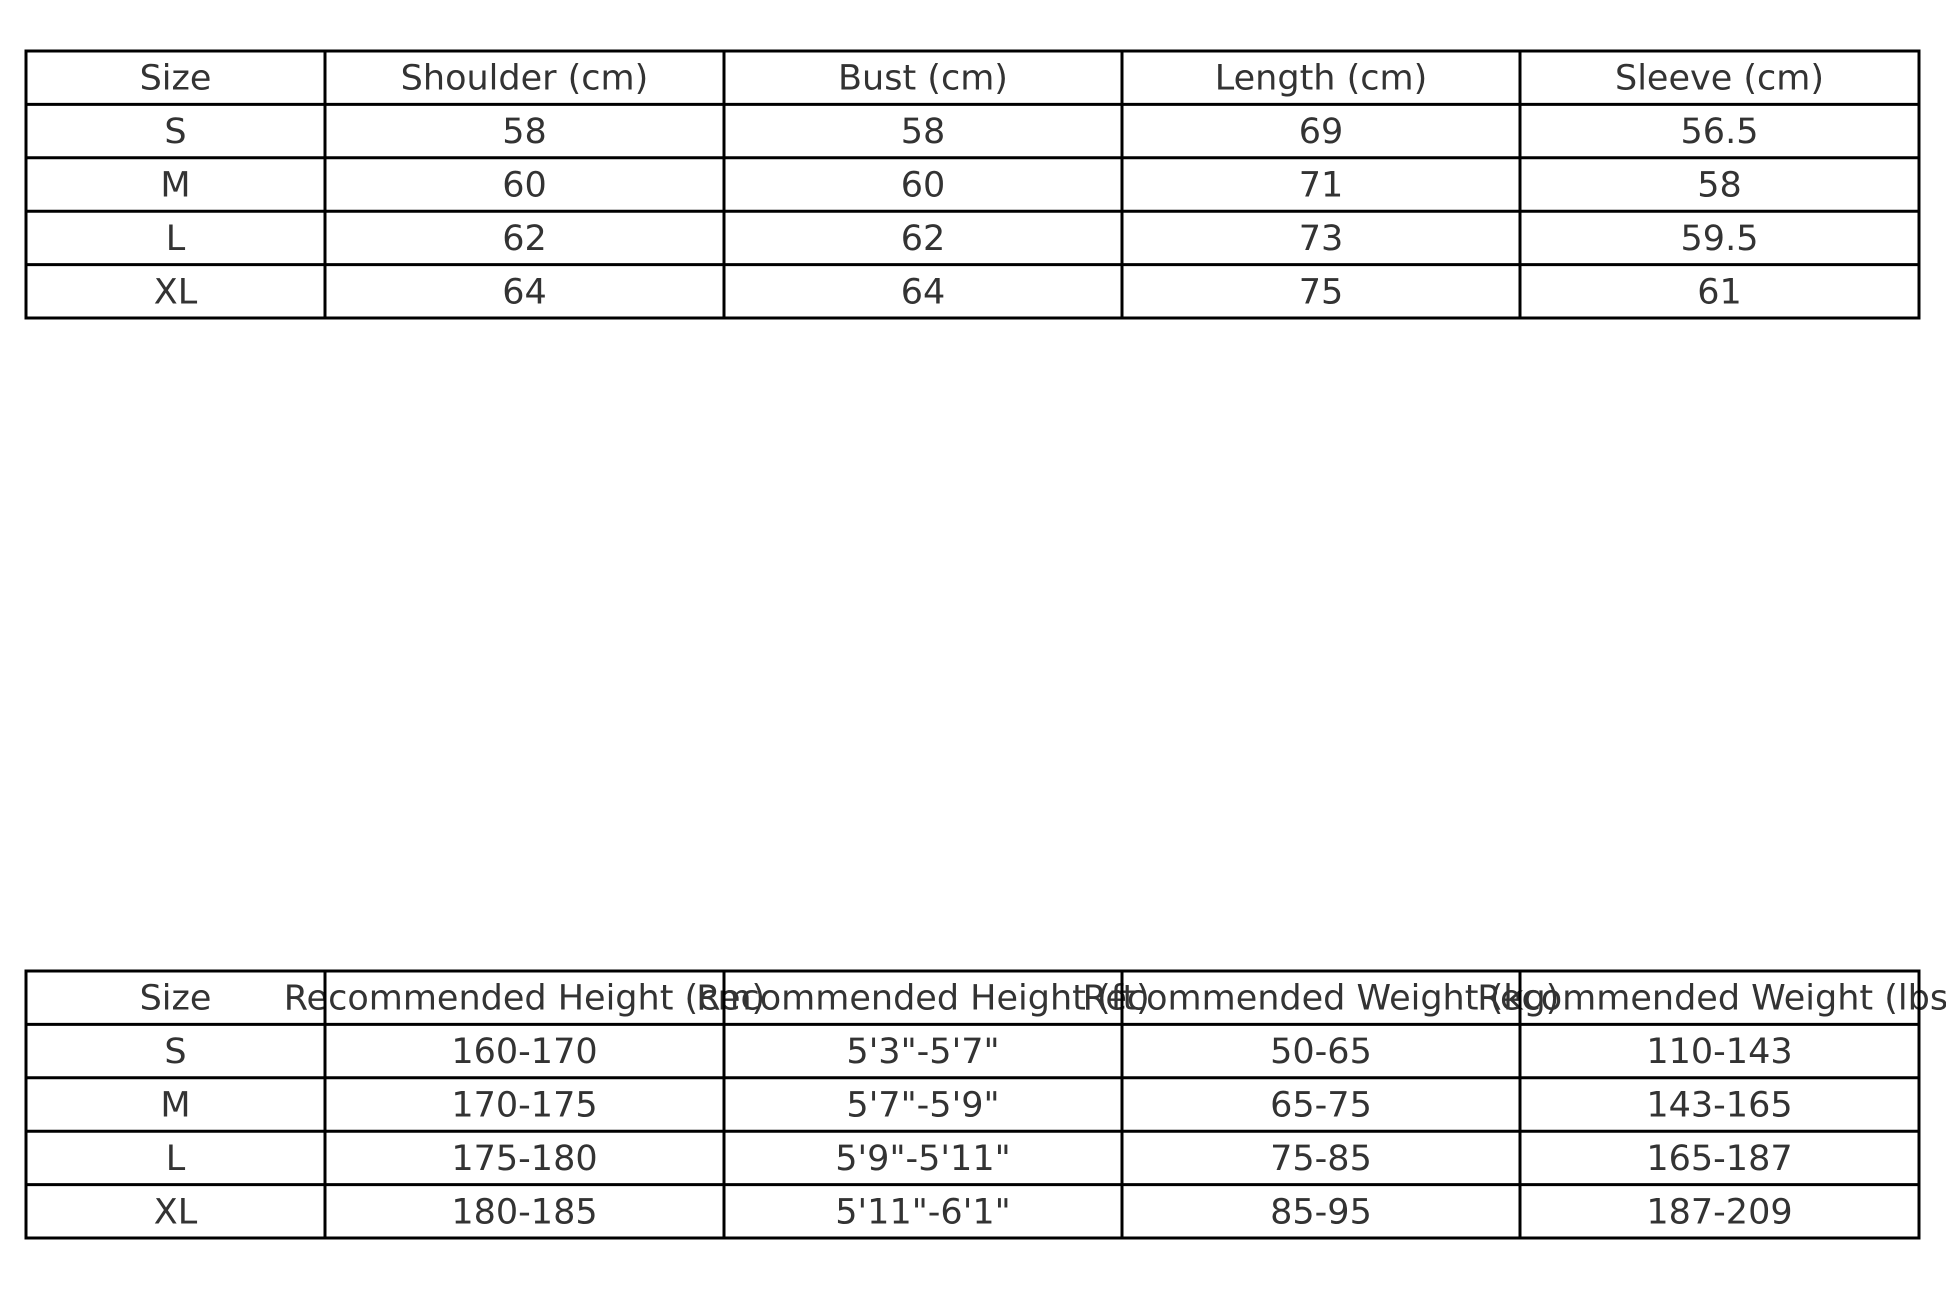 The width and height of the screenshot is (1946, 1291). Describe the element at coordinates (524, 999) in the screenshot. I see `header-cell: Recommended Height (cm)` at that location.